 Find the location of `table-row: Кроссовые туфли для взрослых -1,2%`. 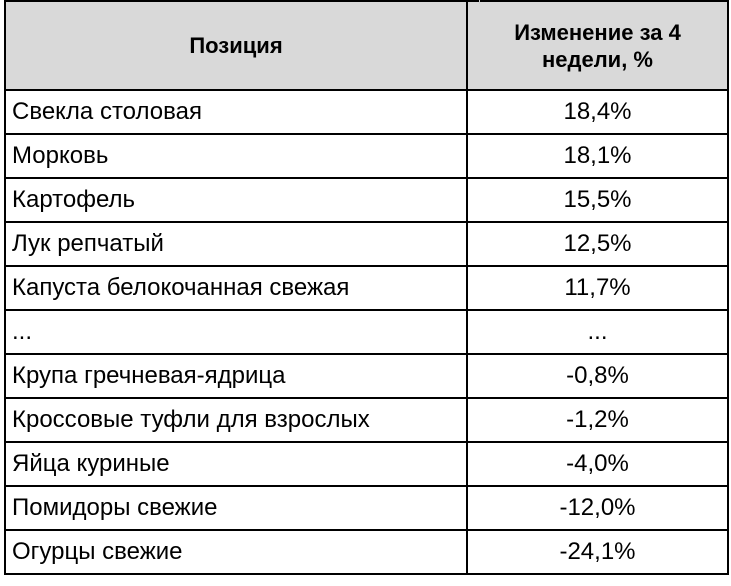

table-row: Кроссовые туфли для взрослых -1,2% is located at coordinates (366, 420).